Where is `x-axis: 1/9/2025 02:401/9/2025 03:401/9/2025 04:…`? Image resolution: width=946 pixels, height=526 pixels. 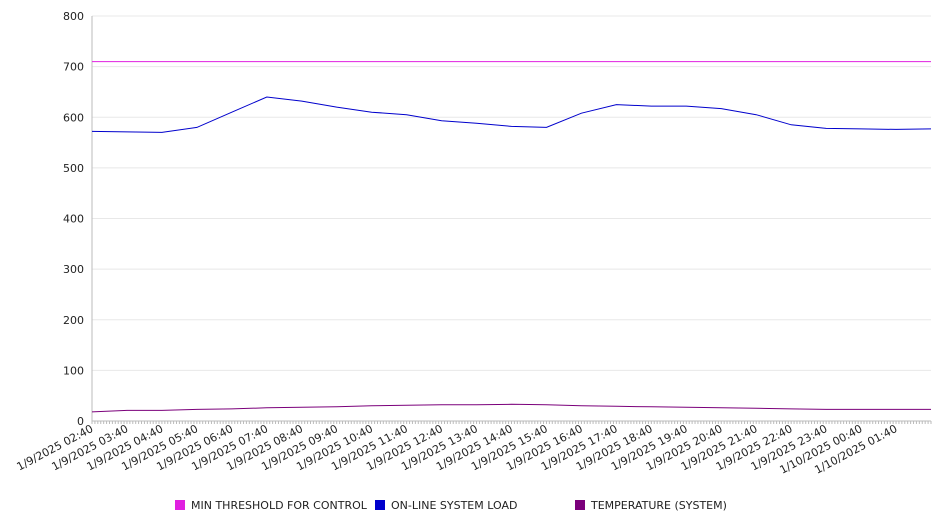 x-axis: 1/9/2025 02:401/9/2025 03:401/9/2025 04:… is located at coordinates (473, 448).